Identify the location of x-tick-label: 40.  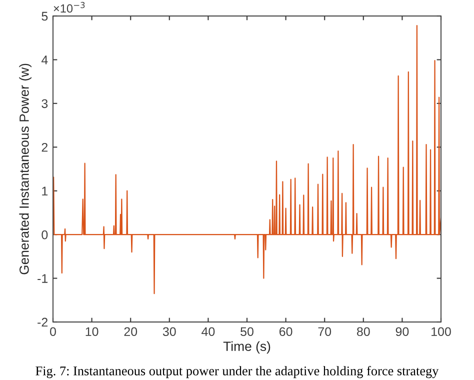
(208, 331).